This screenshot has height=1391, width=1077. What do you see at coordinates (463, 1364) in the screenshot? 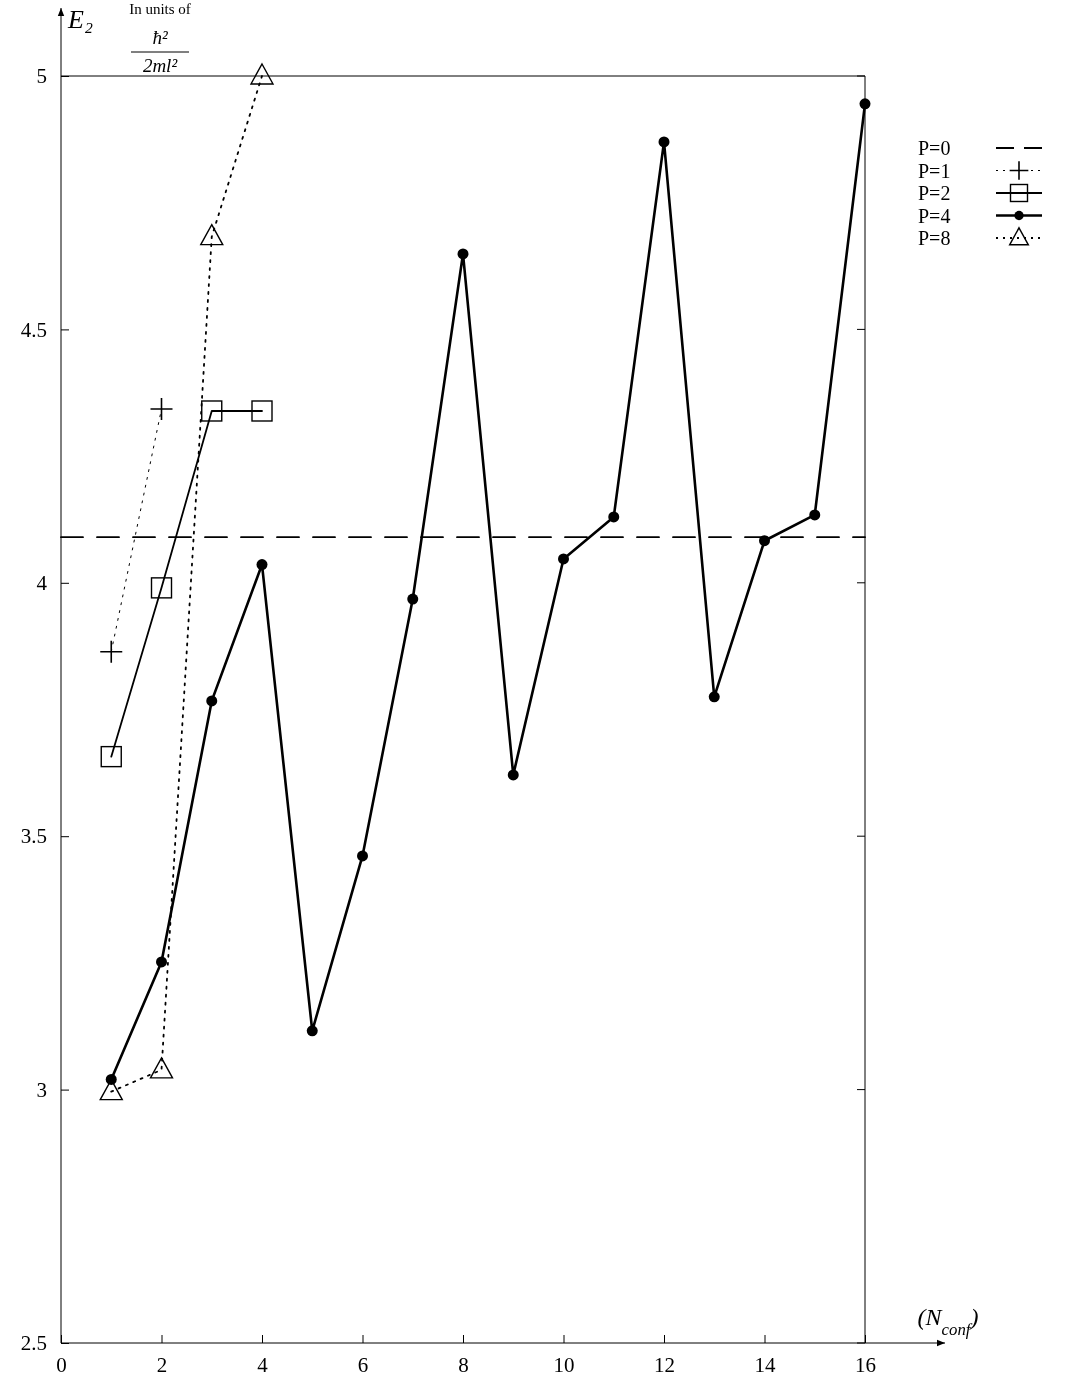
I see `x-tick-label: 8` at bounding box center [463, 1364].